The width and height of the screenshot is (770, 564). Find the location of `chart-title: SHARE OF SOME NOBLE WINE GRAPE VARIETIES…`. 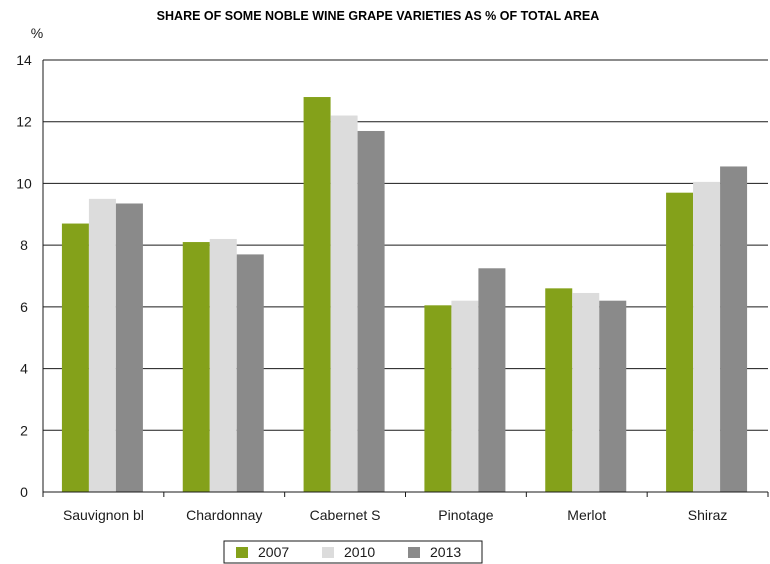

chart-title: SHARE OF SOME NOBLE WINE GRAPE VARIETIES… is located at coordinates (378, 16).